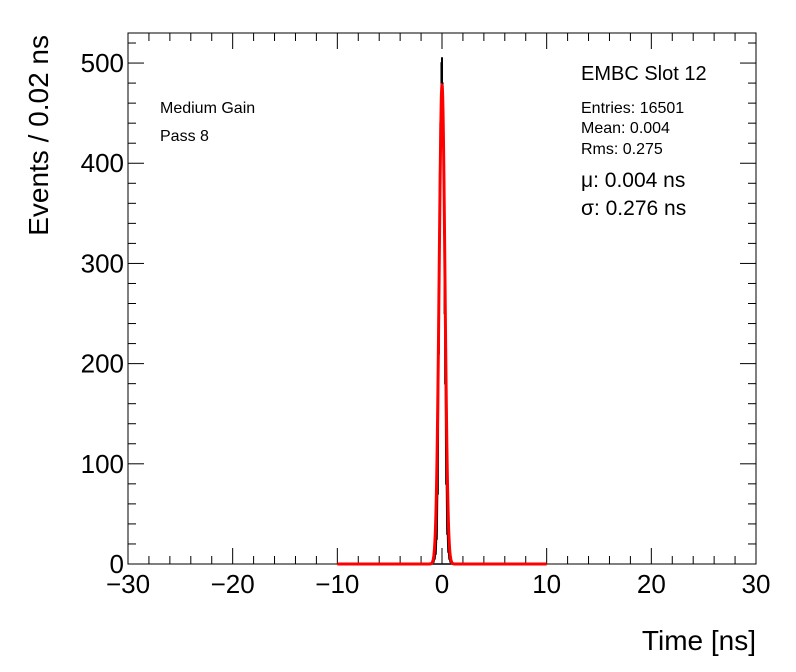 This screenshot has height=672, width=796. Describe the element at coordinates (38, 135) in the screenshot. I see `y-axis-title: Events / 0.02 ns` at that location.